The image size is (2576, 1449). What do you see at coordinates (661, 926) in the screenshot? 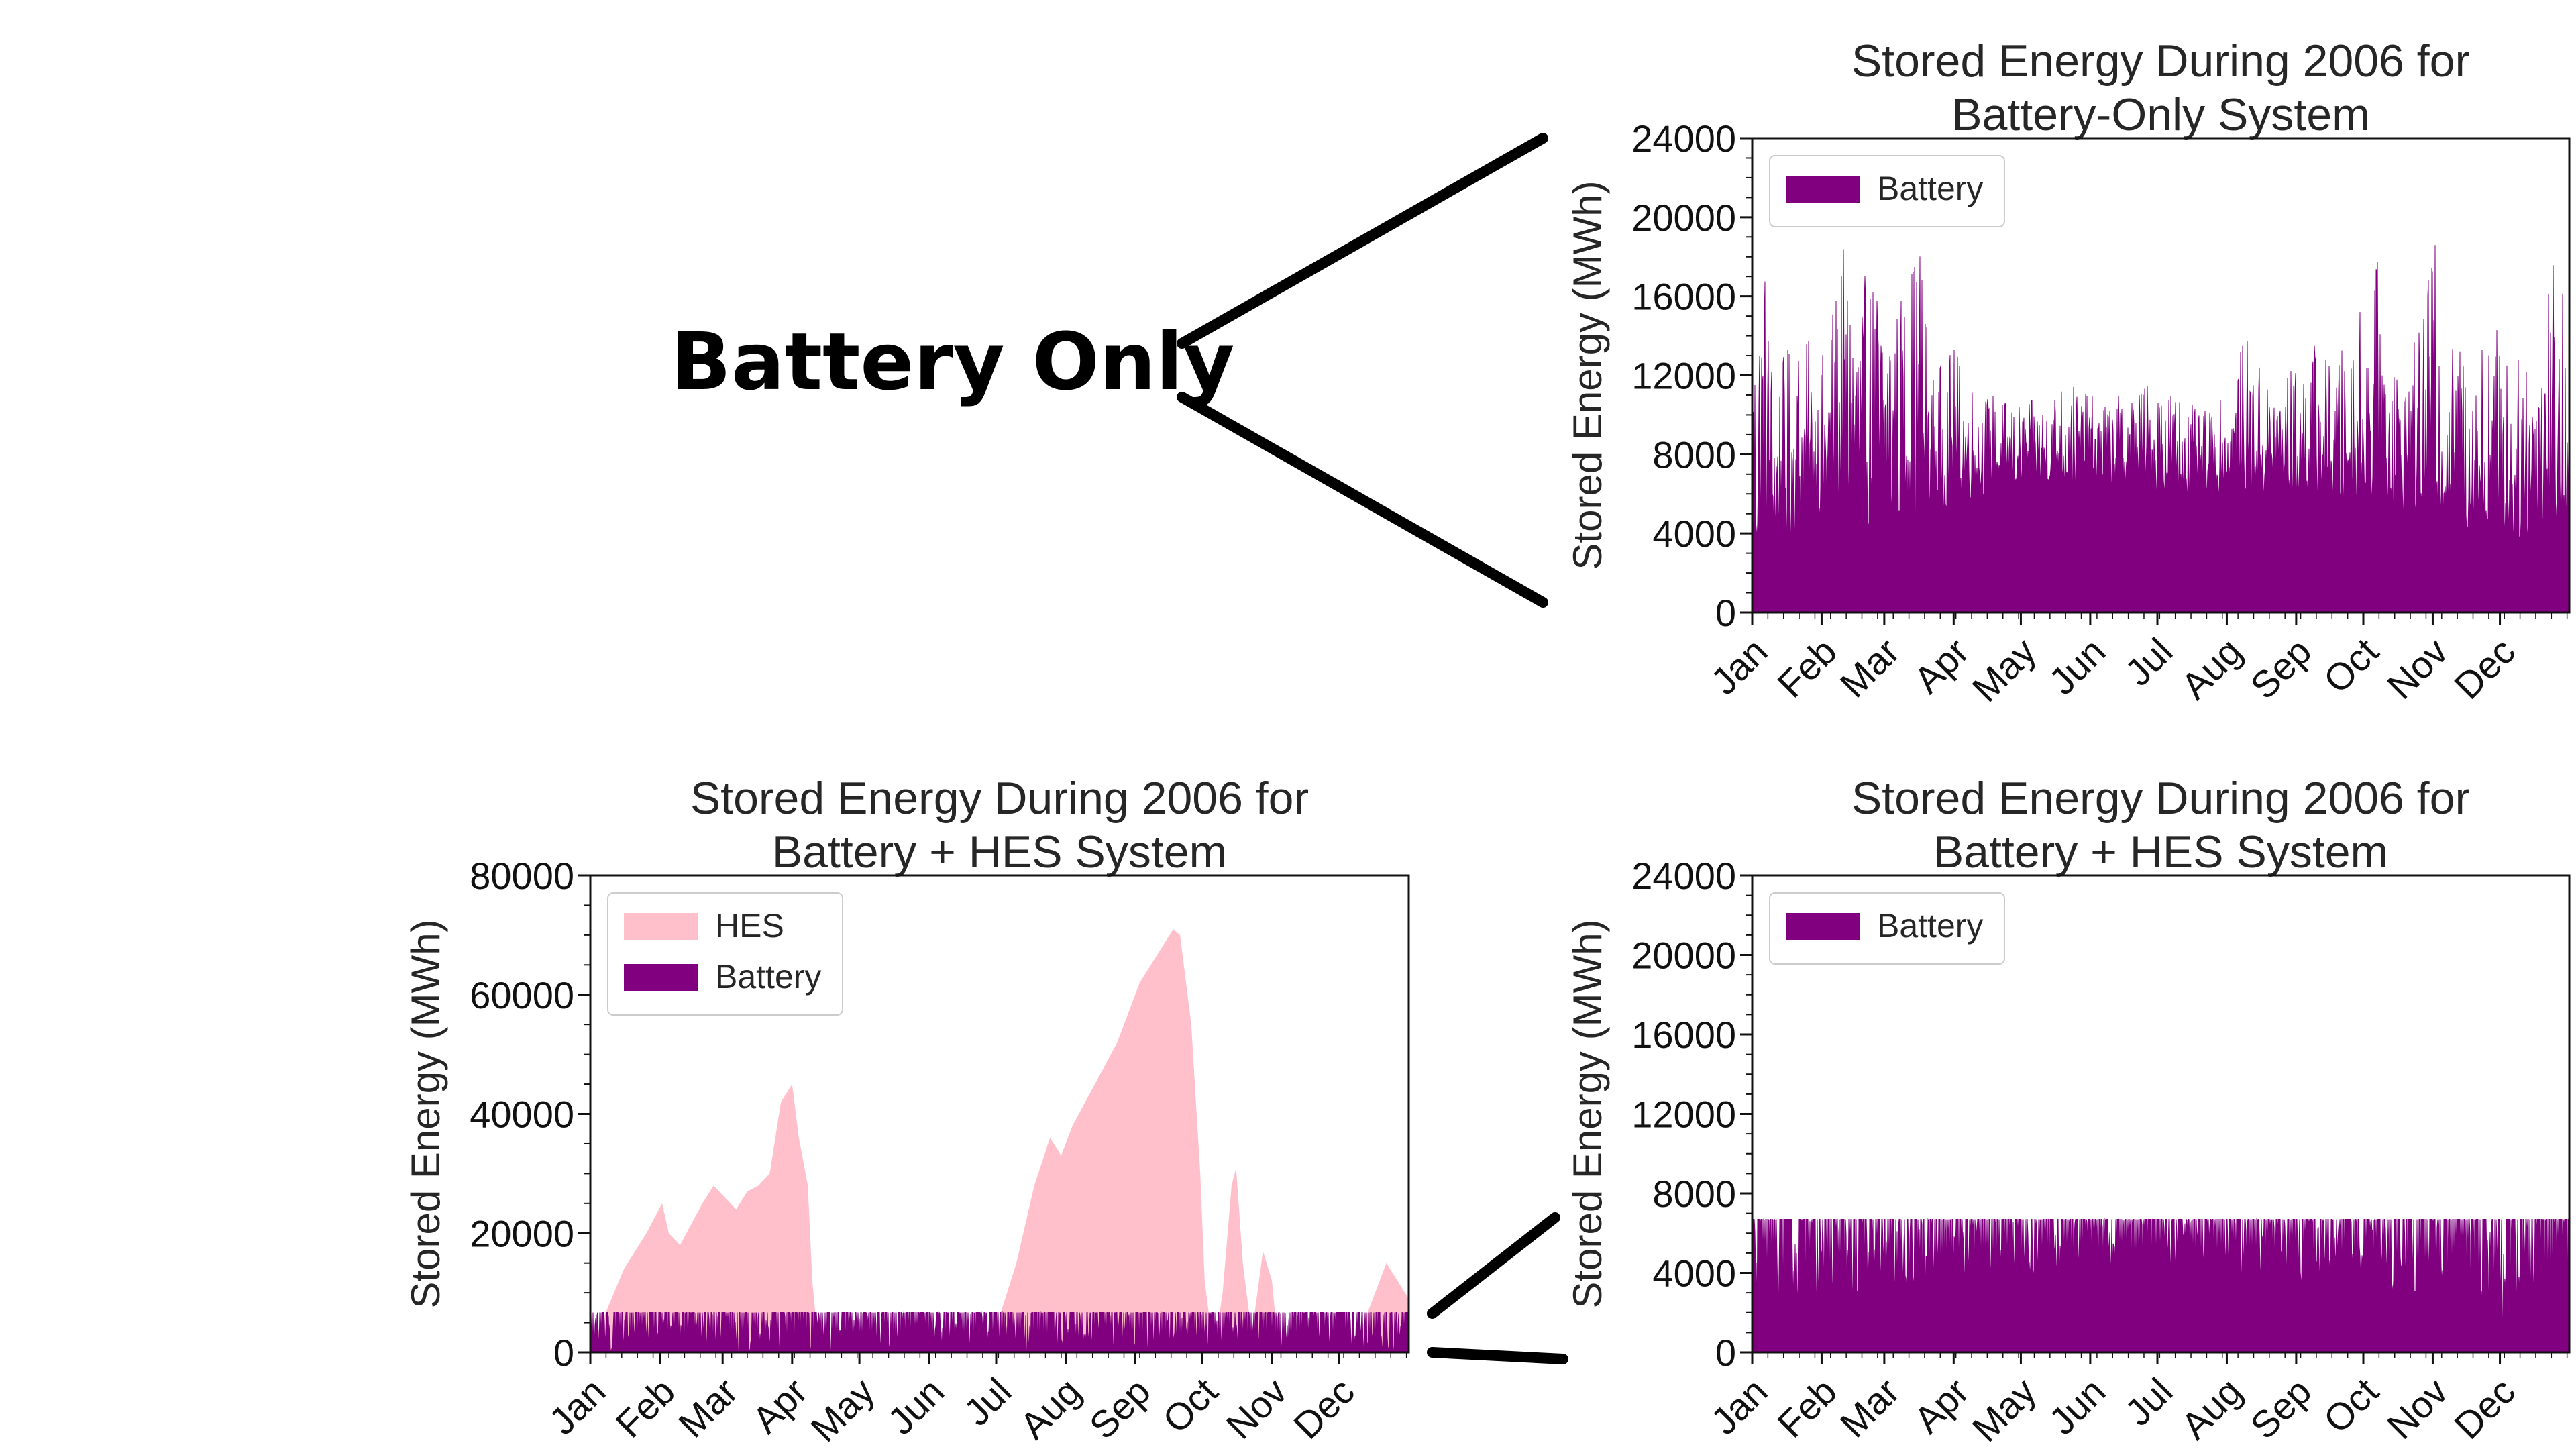
I see `legend-swatch-hes` at bounding box center [661, 926].